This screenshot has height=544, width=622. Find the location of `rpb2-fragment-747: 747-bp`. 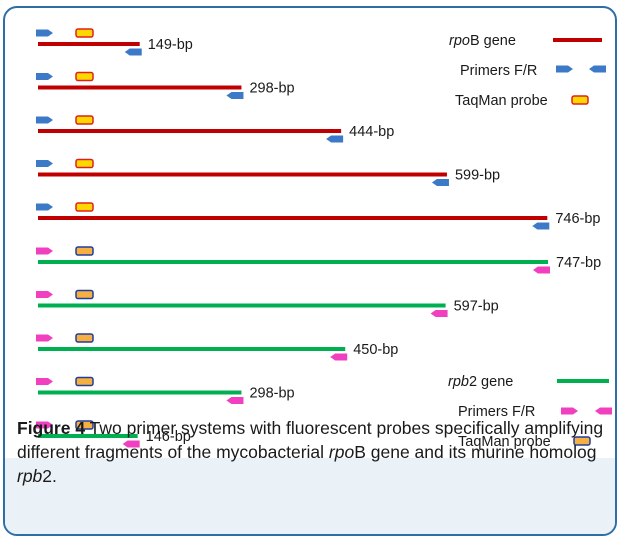

rpb2-fragment-747: 747-bp is located at coordinates (318, 260).